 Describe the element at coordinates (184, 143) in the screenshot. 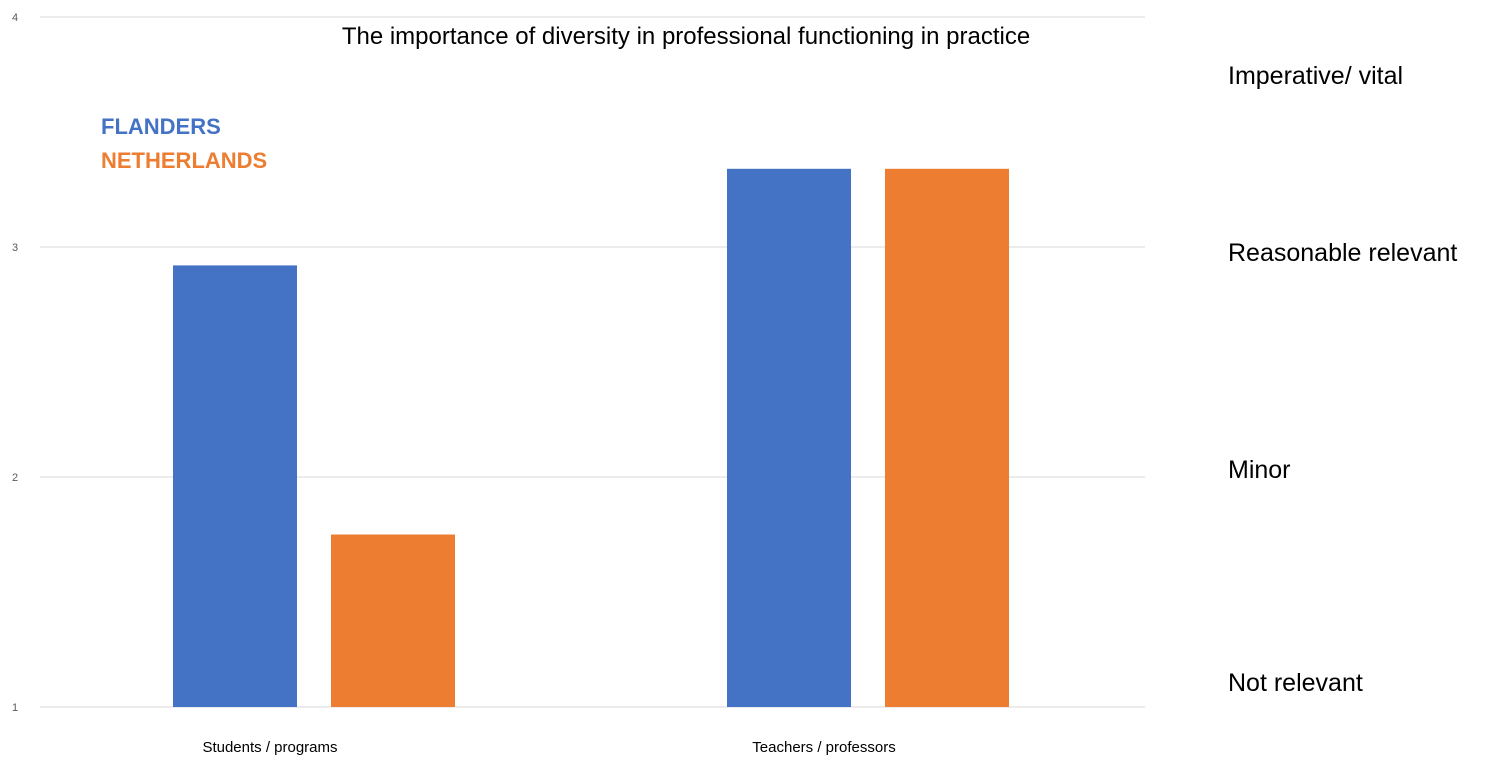

I see `legend: FLANDERS NETHERLANDS` at that location.